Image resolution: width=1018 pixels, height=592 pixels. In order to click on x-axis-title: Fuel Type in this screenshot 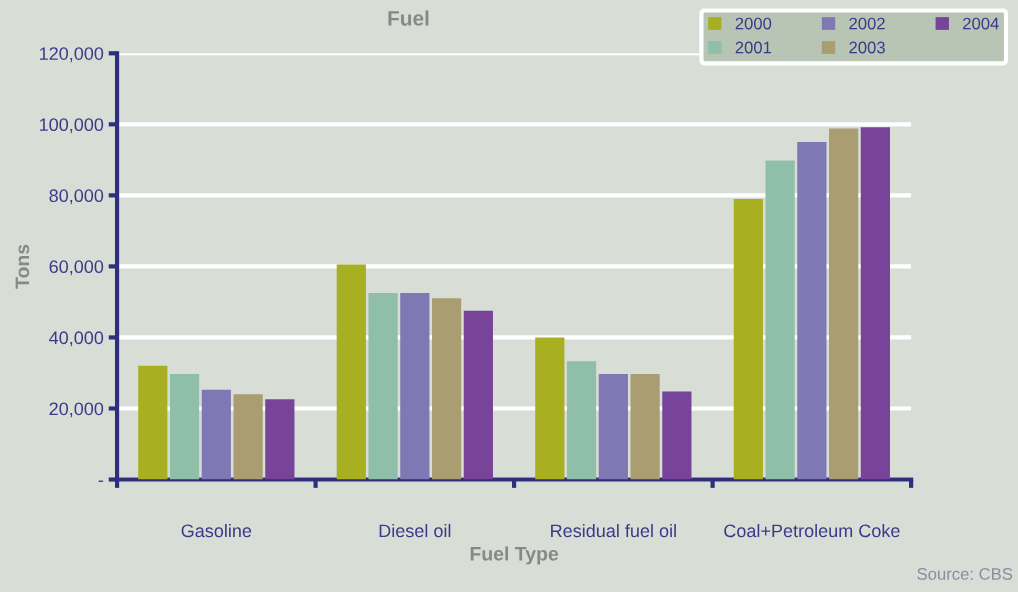, I will do `click(514, 555)`.